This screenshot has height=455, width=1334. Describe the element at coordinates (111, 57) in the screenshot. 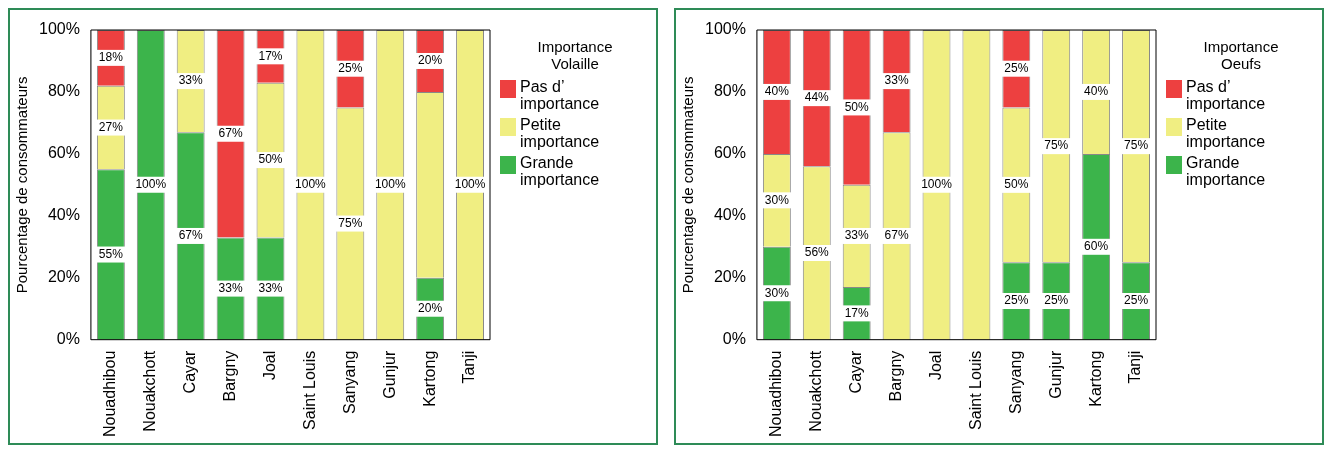

I see `data-label: 18%` at that location.